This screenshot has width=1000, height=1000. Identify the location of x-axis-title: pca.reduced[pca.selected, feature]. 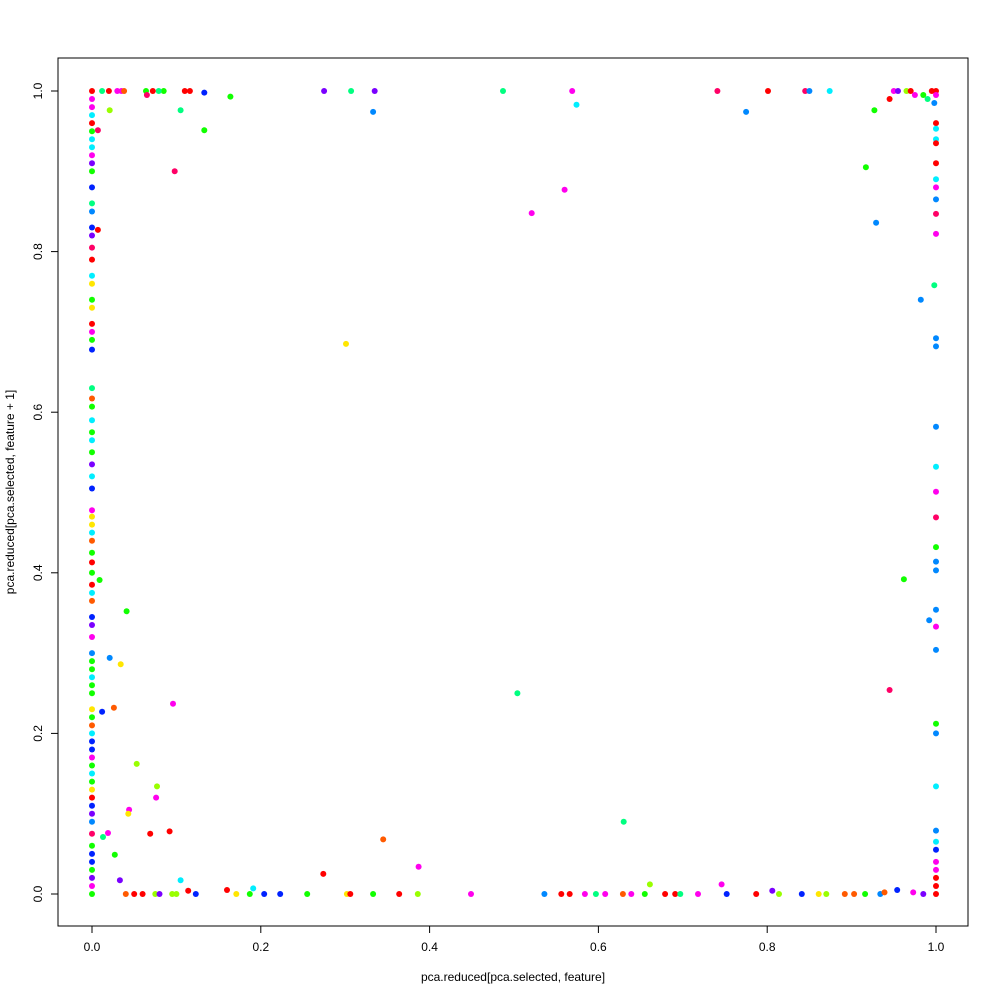
(513, 977).